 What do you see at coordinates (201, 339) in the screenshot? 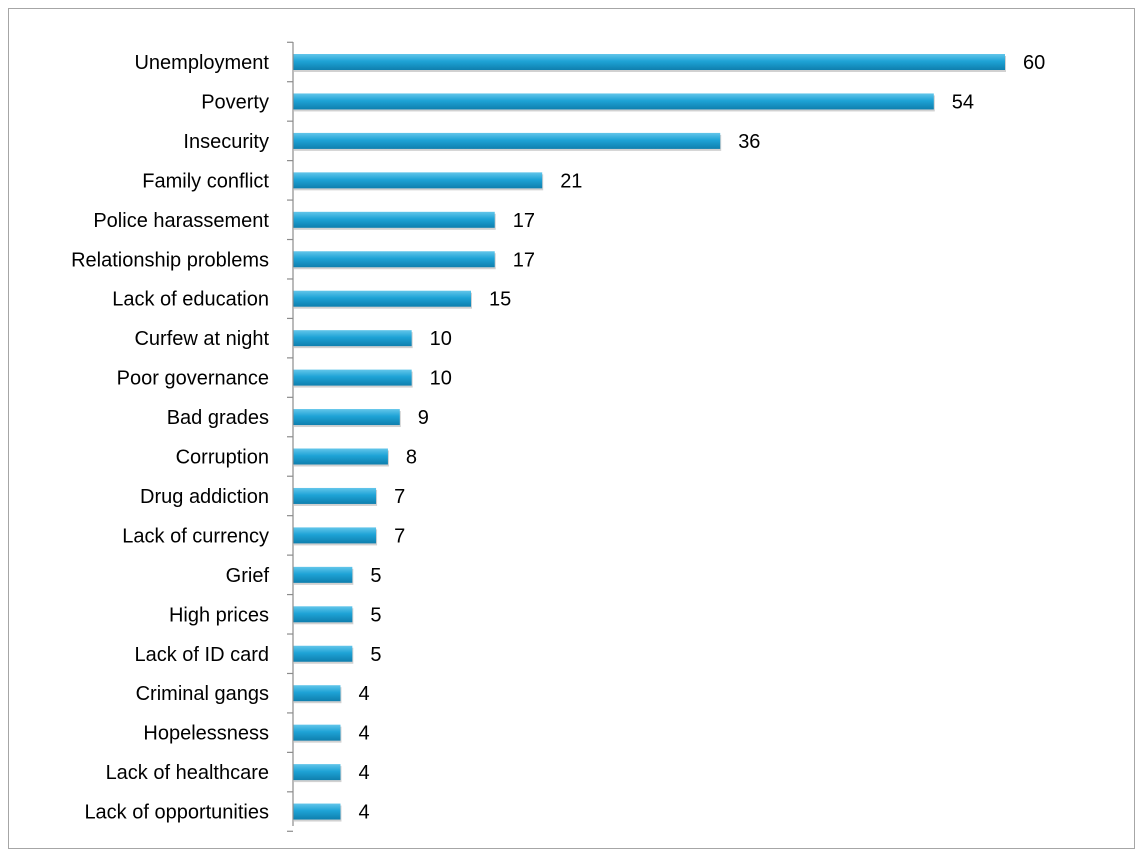
I see `category-label: Curfew at night` at bounding box center [201, 339].